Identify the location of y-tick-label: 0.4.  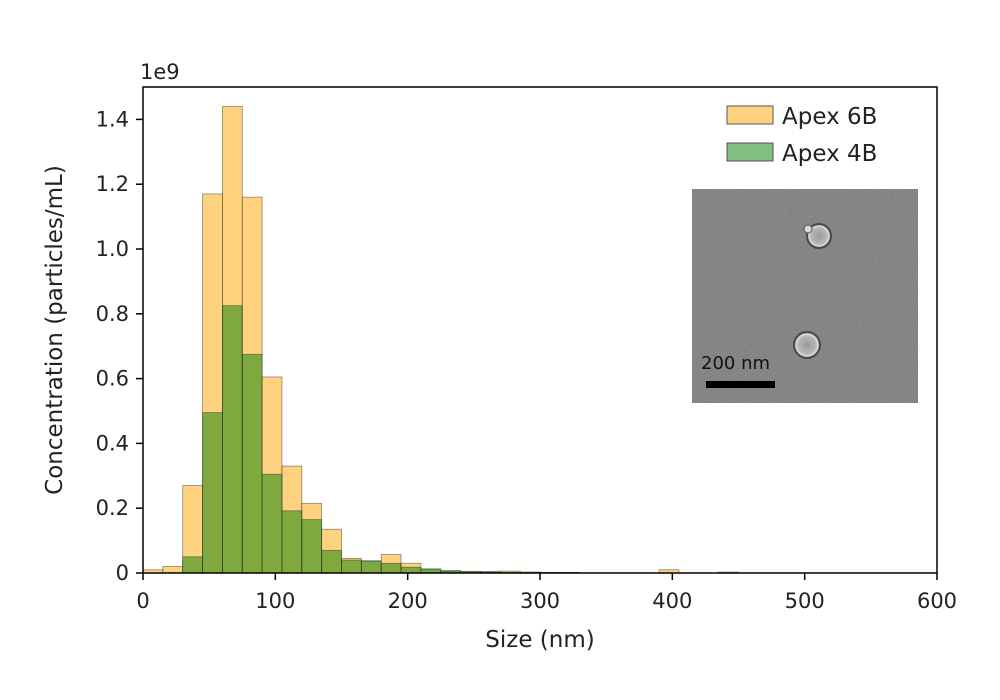
(112, 443).